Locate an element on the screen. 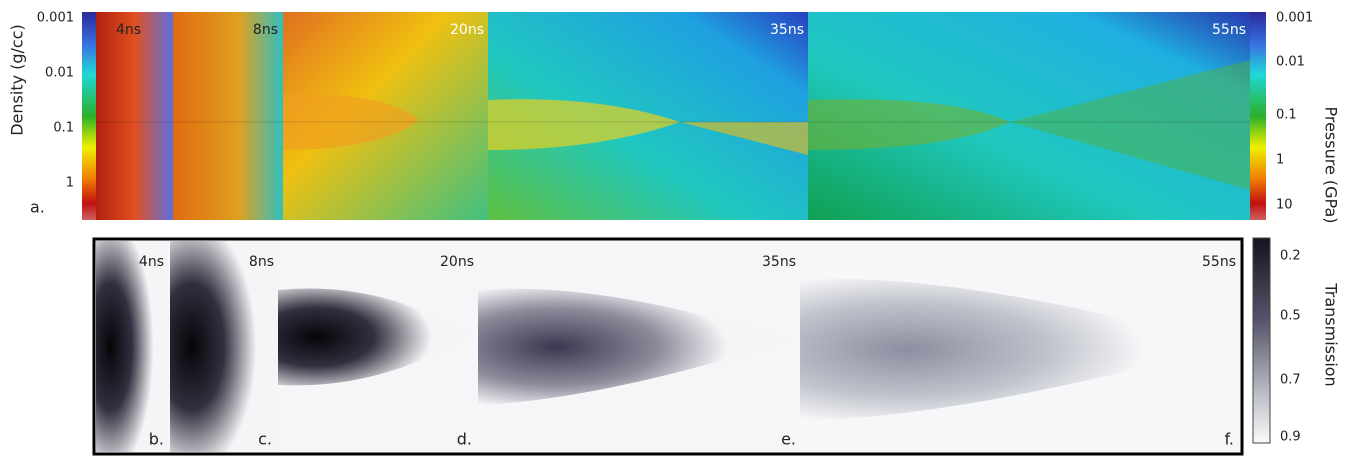 The image size is (1347, 460). density-colorbar is located at coordinates (89, 116).